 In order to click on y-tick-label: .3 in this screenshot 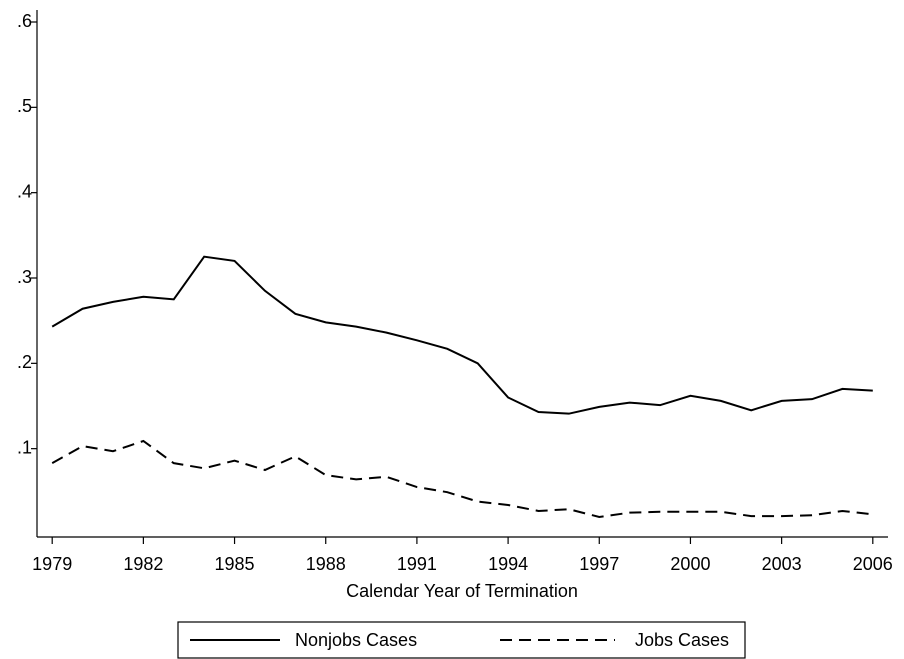, I will do `click(24, 277)`.